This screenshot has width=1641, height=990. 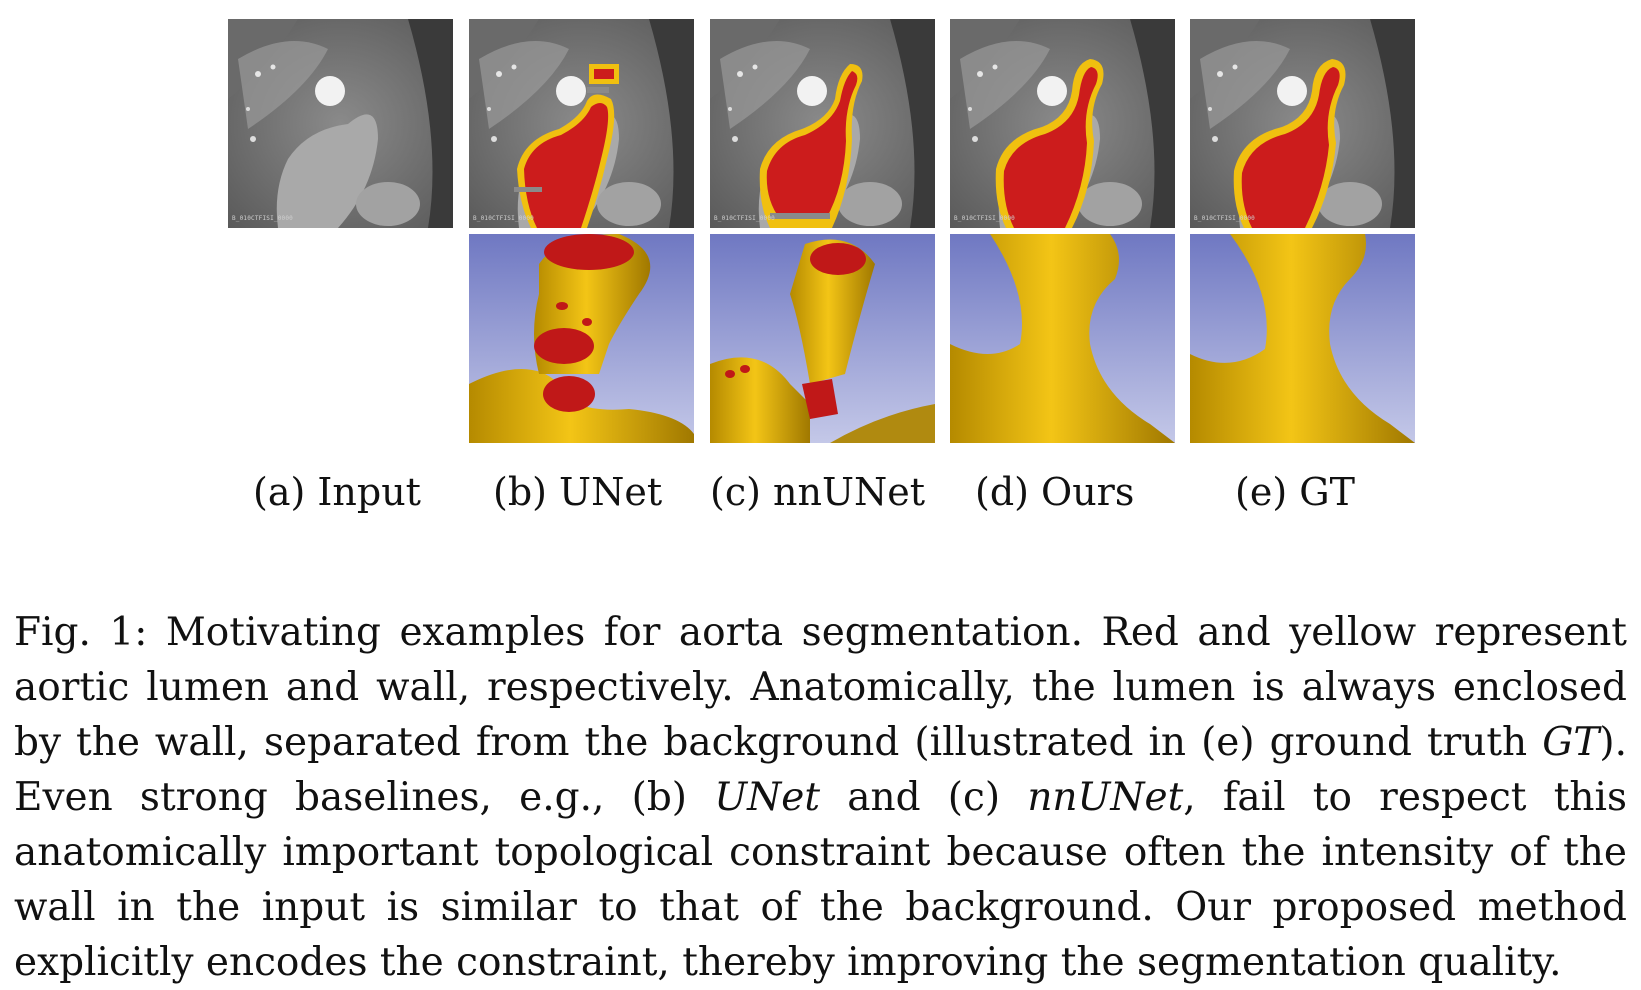 What do you see at coordinates (1302, 338) in the screenshot?
I see `render-gt-3d` at bounding box center [1302, 338].